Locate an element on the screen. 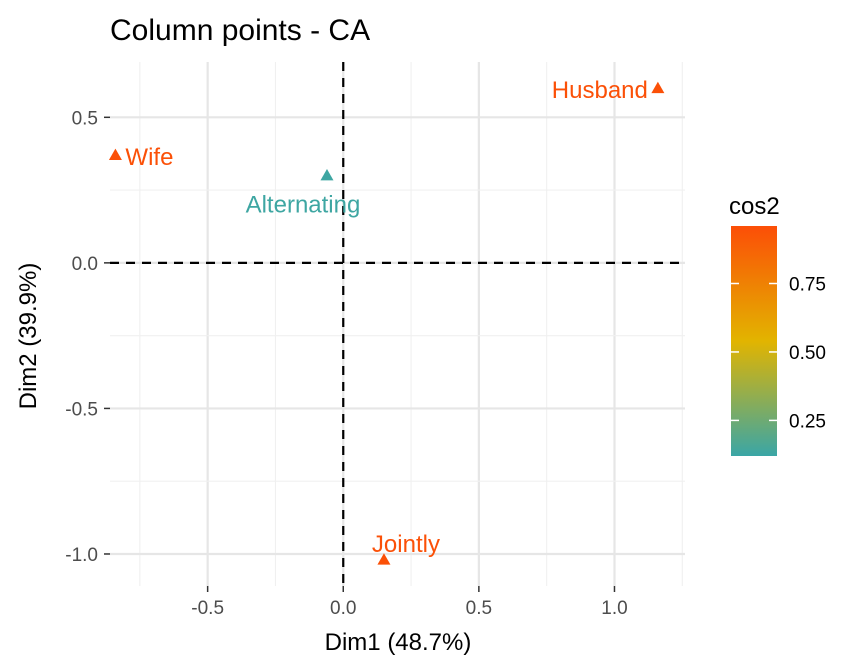 This screenshot has width=864, height=672. y-axis: -1.0 -0.5 0.0 0.5 is located at coordinates (87, 337).